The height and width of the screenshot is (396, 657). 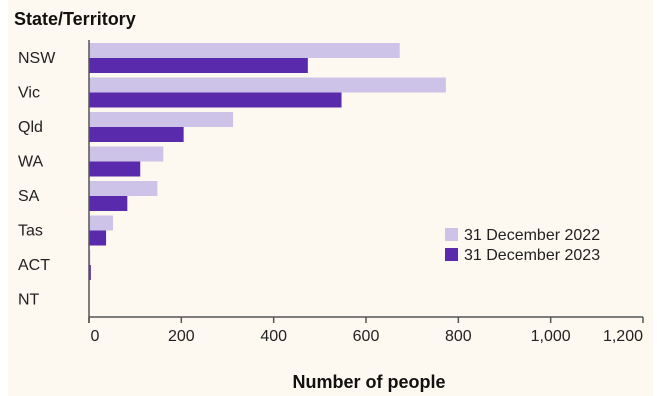 I want to click on category-label-vic: Vic, so click(x=29, y=93).